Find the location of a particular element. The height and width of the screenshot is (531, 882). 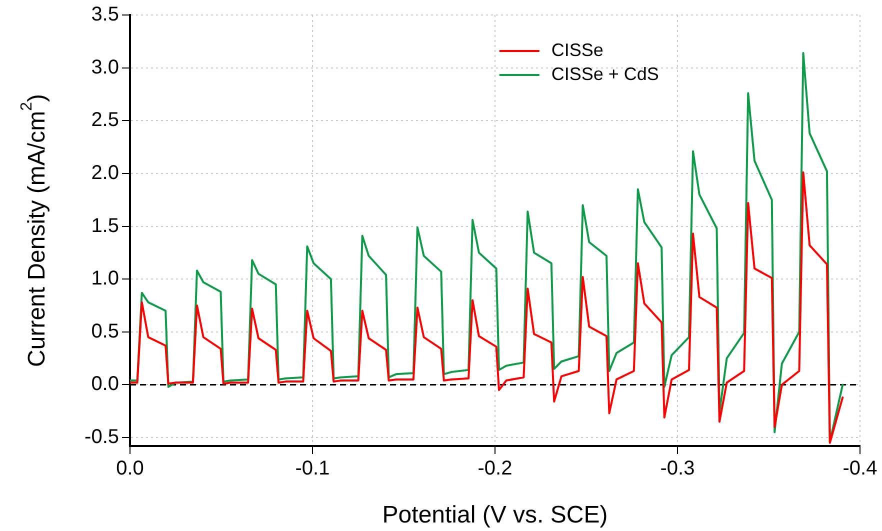

legend-label: CISSe is located at coordinates (577, 50).